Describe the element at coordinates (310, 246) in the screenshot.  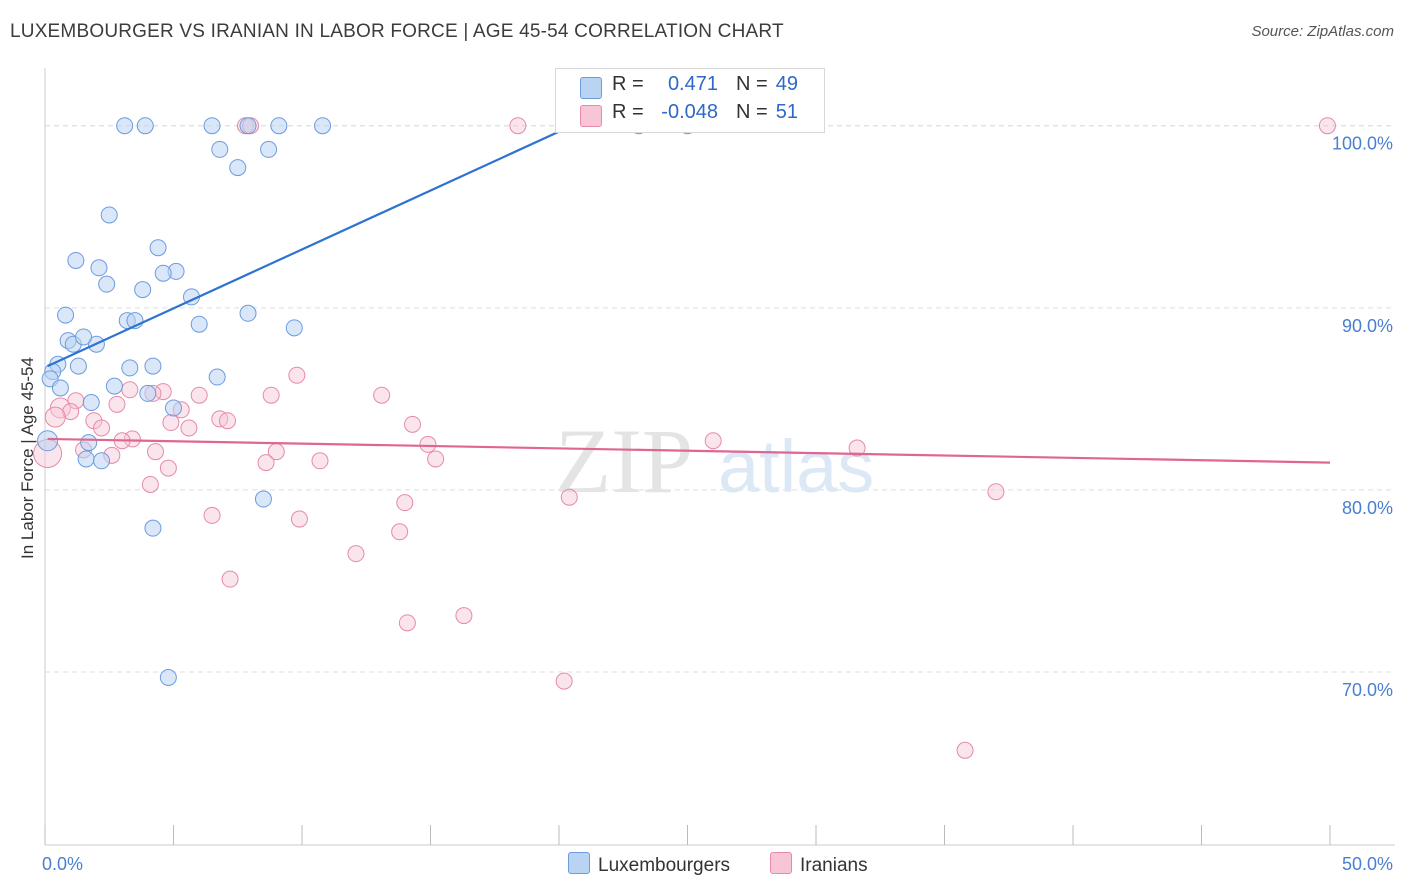
I see `luxembourgers-trend-line` at that location.